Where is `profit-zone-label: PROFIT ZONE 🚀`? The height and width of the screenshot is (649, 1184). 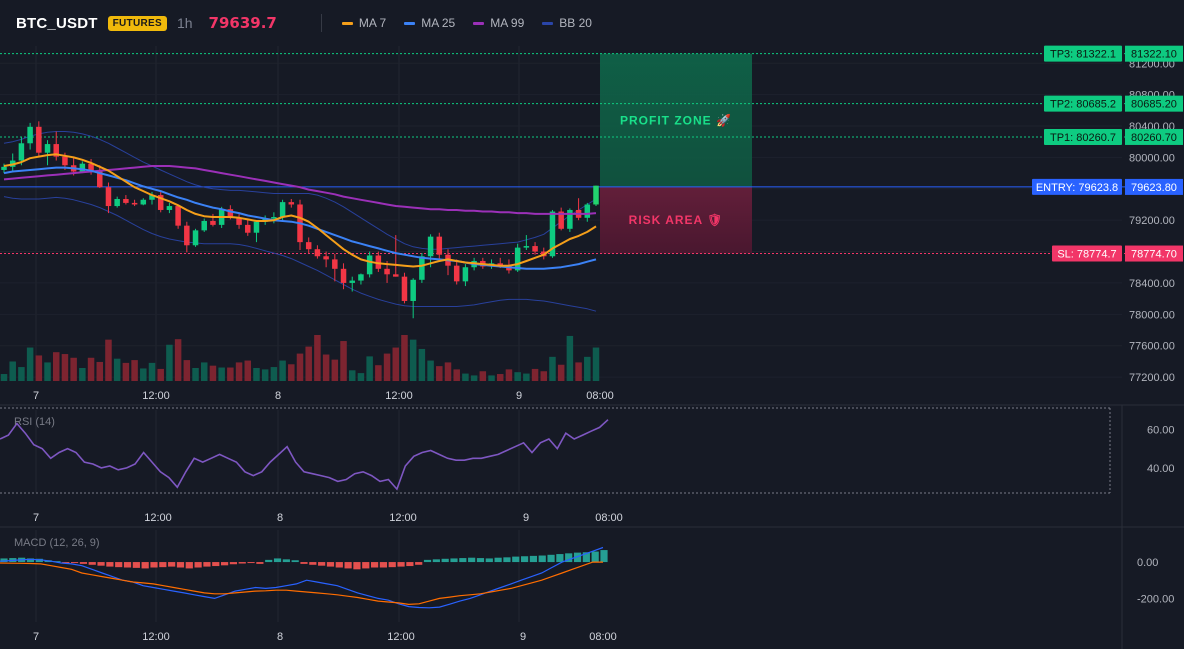
profit-zone-label: PROFIT ZONE 🚀 is located at coordinates (676, 120).